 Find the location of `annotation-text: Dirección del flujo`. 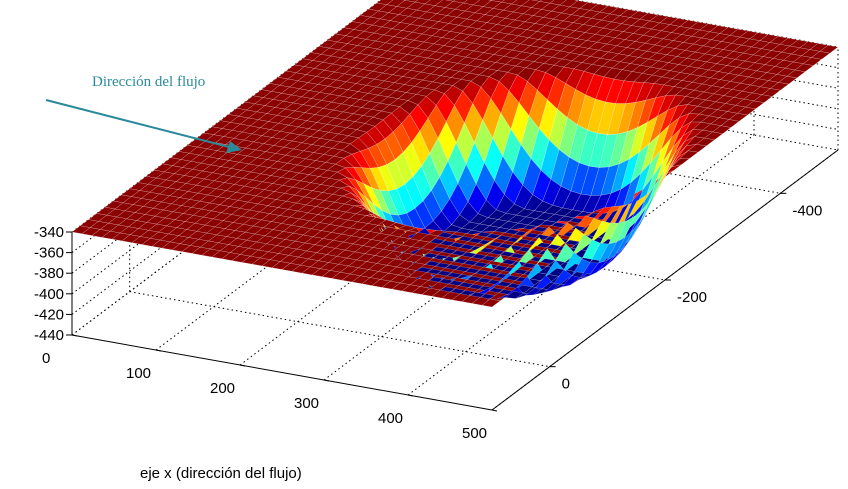

annotation-text: Dirección del flujo is located at coordinates (148, 82).